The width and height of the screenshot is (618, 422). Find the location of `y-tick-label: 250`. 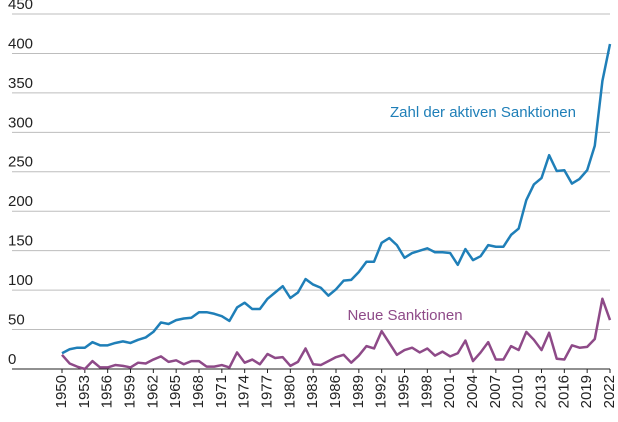

y-tick-label: 250 is located at coordinates (20, 162).